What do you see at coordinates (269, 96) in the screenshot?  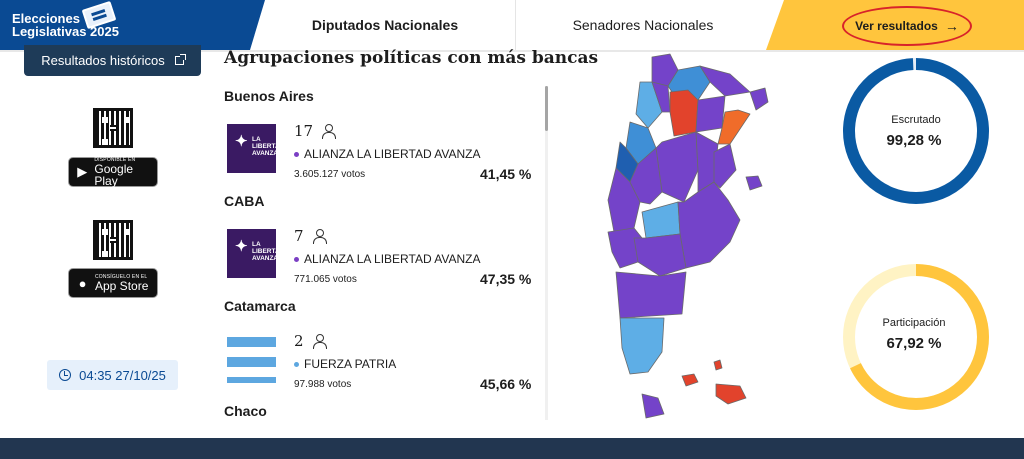 I see `province-name: Buenos Aires` at bounding box center [269, 96].